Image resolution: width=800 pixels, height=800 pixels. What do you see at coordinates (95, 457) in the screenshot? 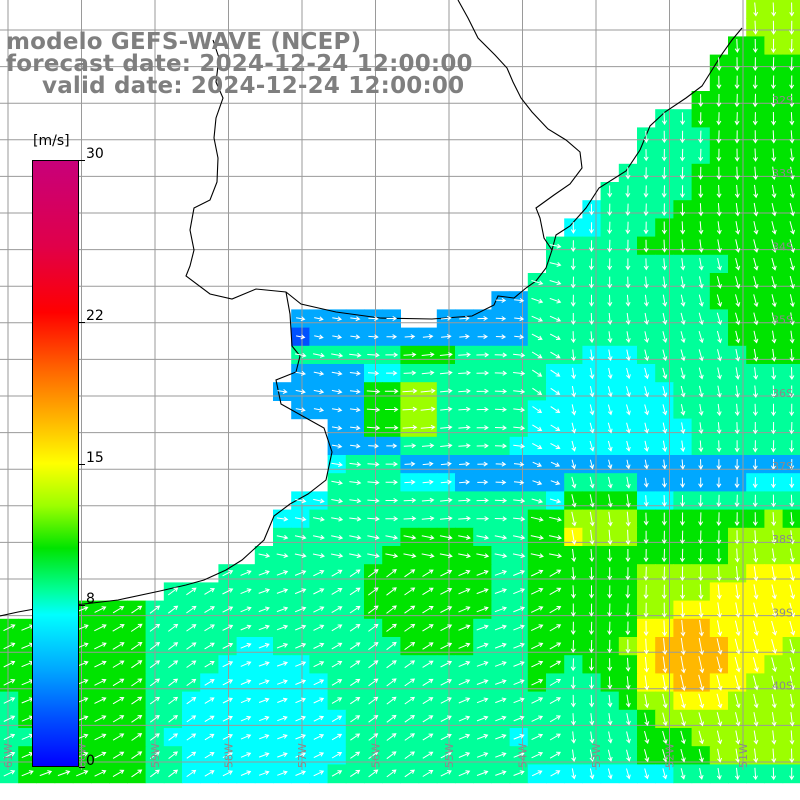
I see `colorbar-label: 15` at bounding box center [95, 457].